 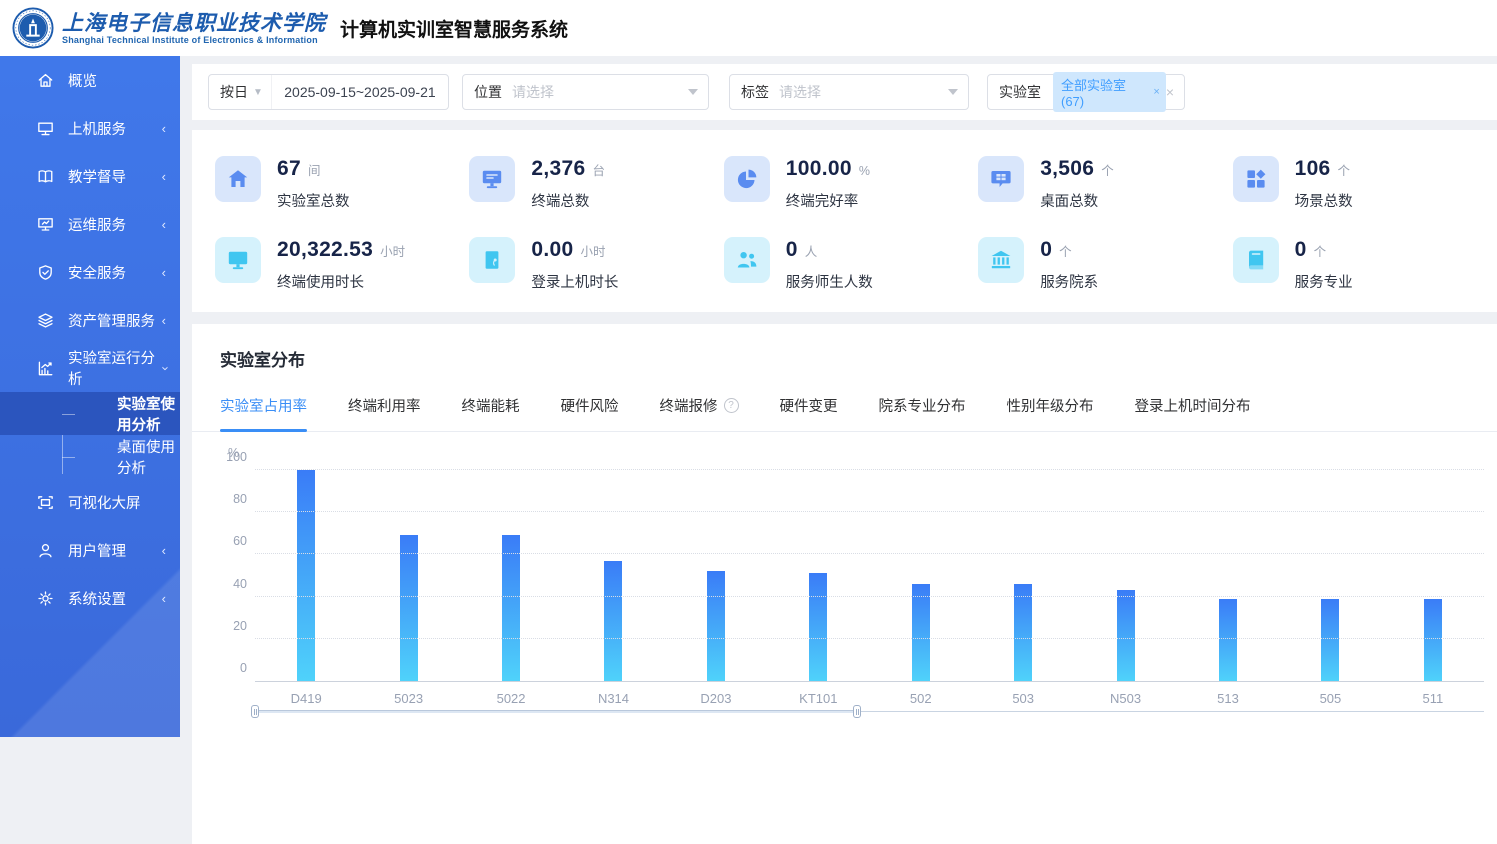 I want to click on stat-label: 服务院系, so click(x=1069, y=281).